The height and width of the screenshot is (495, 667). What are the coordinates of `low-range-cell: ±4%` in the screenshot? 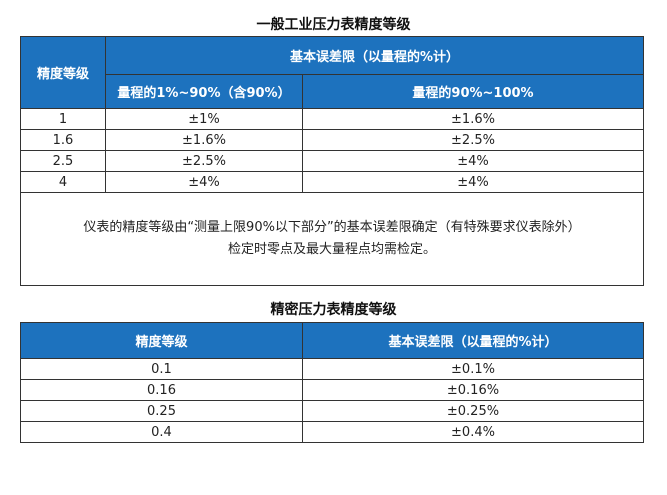 It's located at (204, 182).